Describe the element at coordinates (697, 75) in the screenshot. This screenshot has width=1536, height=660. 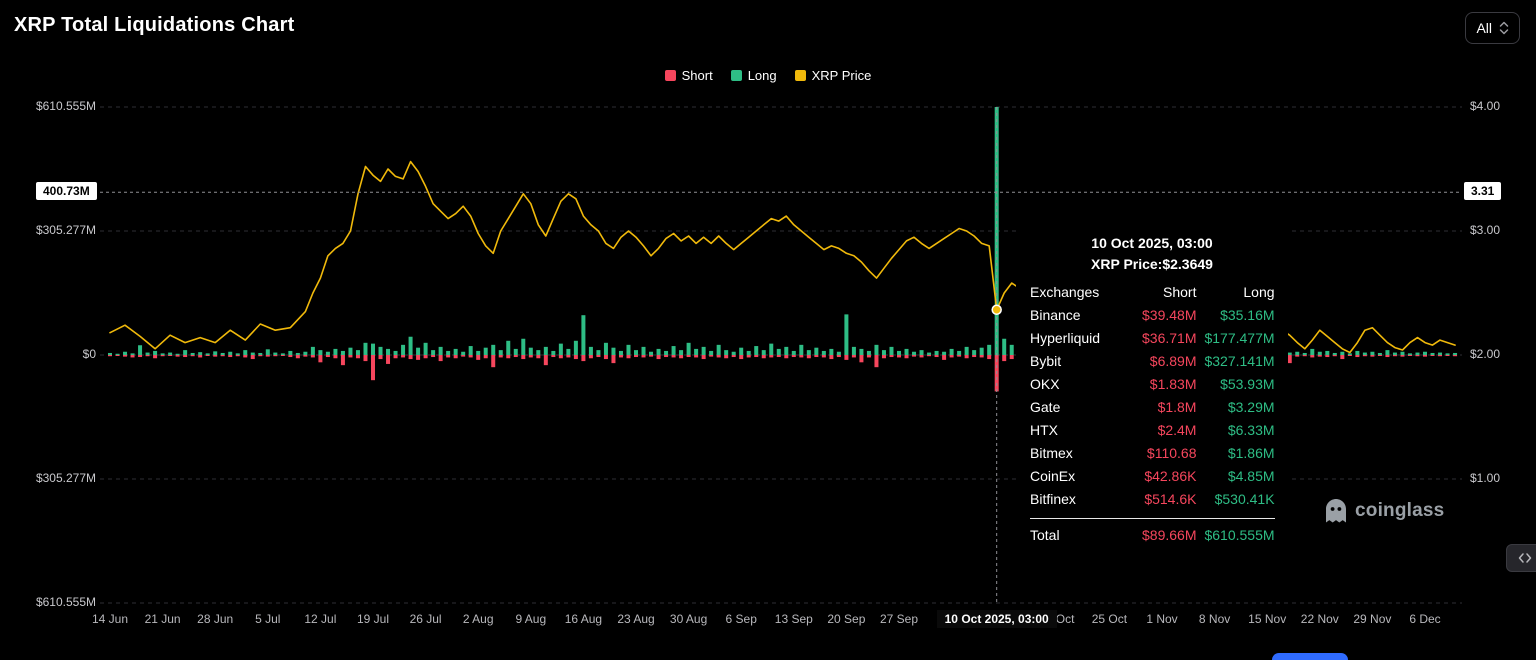
I see `legend-label-short: Short` at that location.